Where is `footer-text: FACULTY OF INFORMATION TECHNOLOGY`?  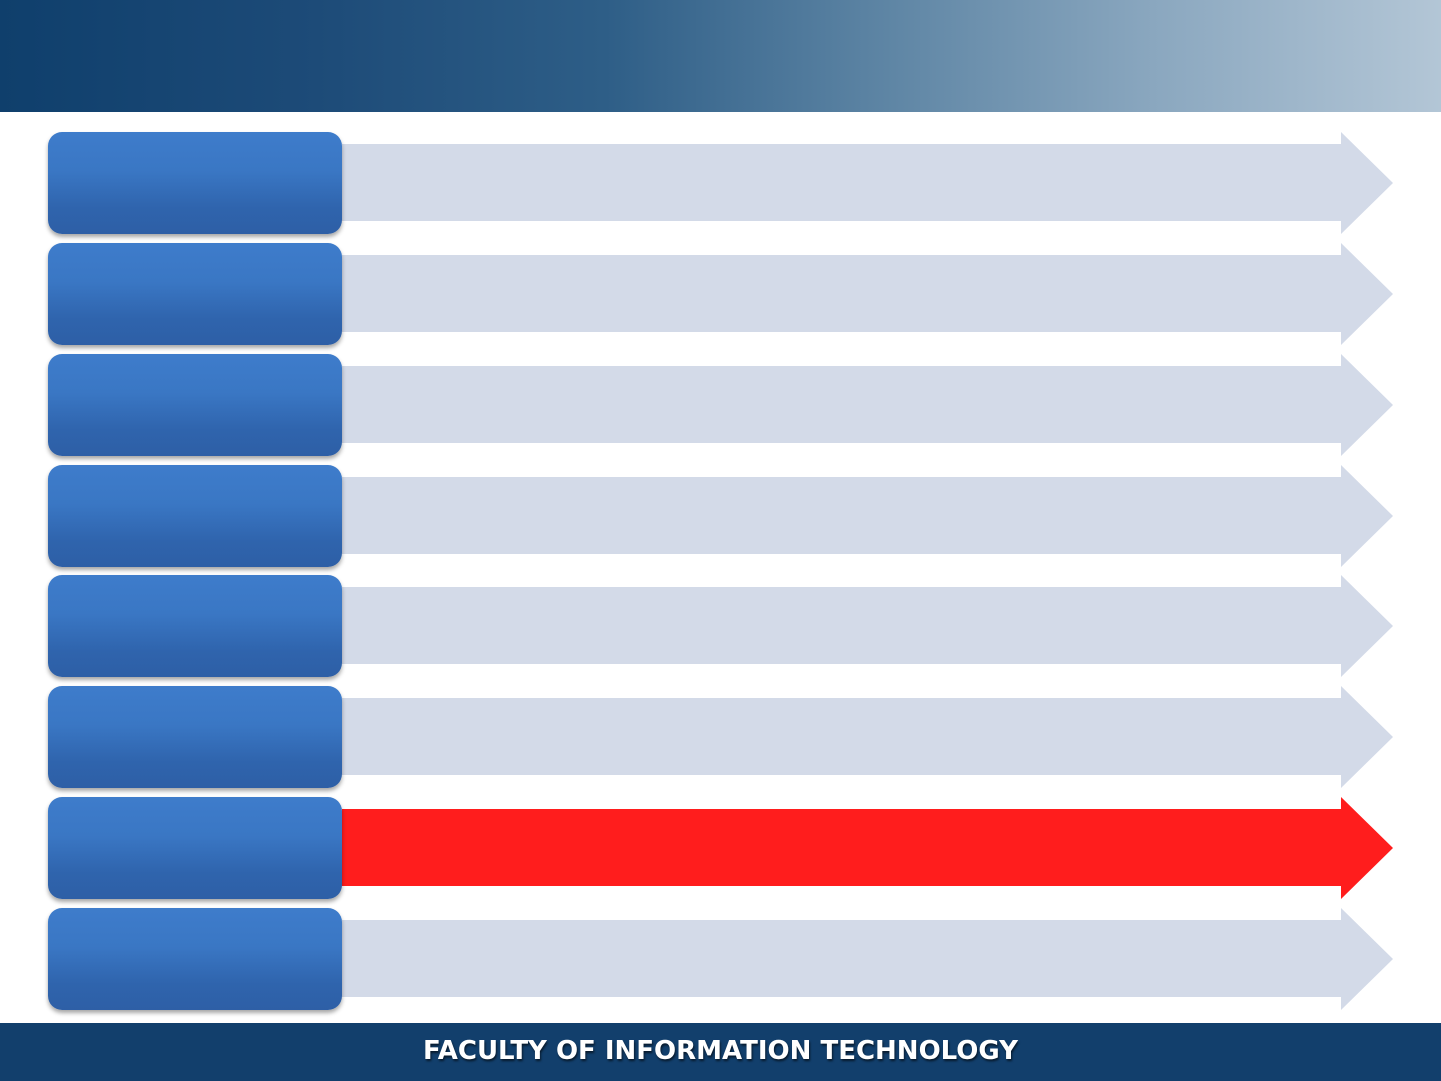
footer-text: FACULTY OF INFORMATION TECHNOLOGY is located at coordinates (720, 1051).